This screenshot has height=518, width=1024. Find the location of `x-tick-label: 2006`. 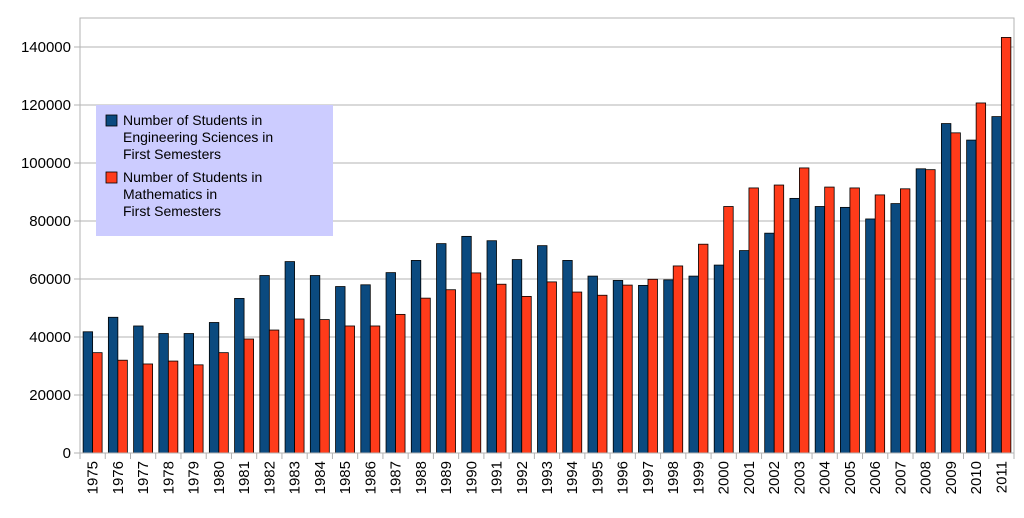

x-tick-label: 2006 is located at coordinates (875, 477).